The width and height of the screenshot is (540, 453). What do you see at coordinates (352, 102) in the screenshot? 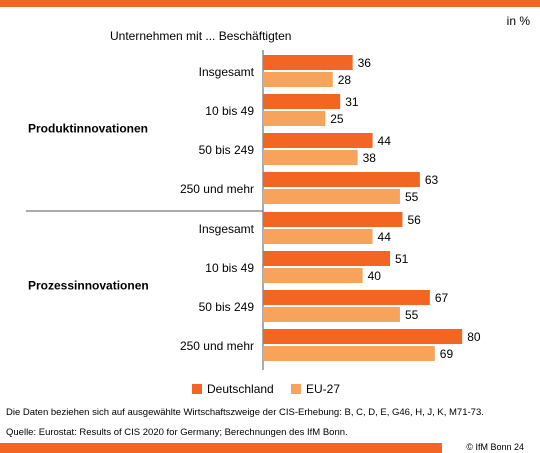
I see `data-label: 31` at bounding box center [352, 102].